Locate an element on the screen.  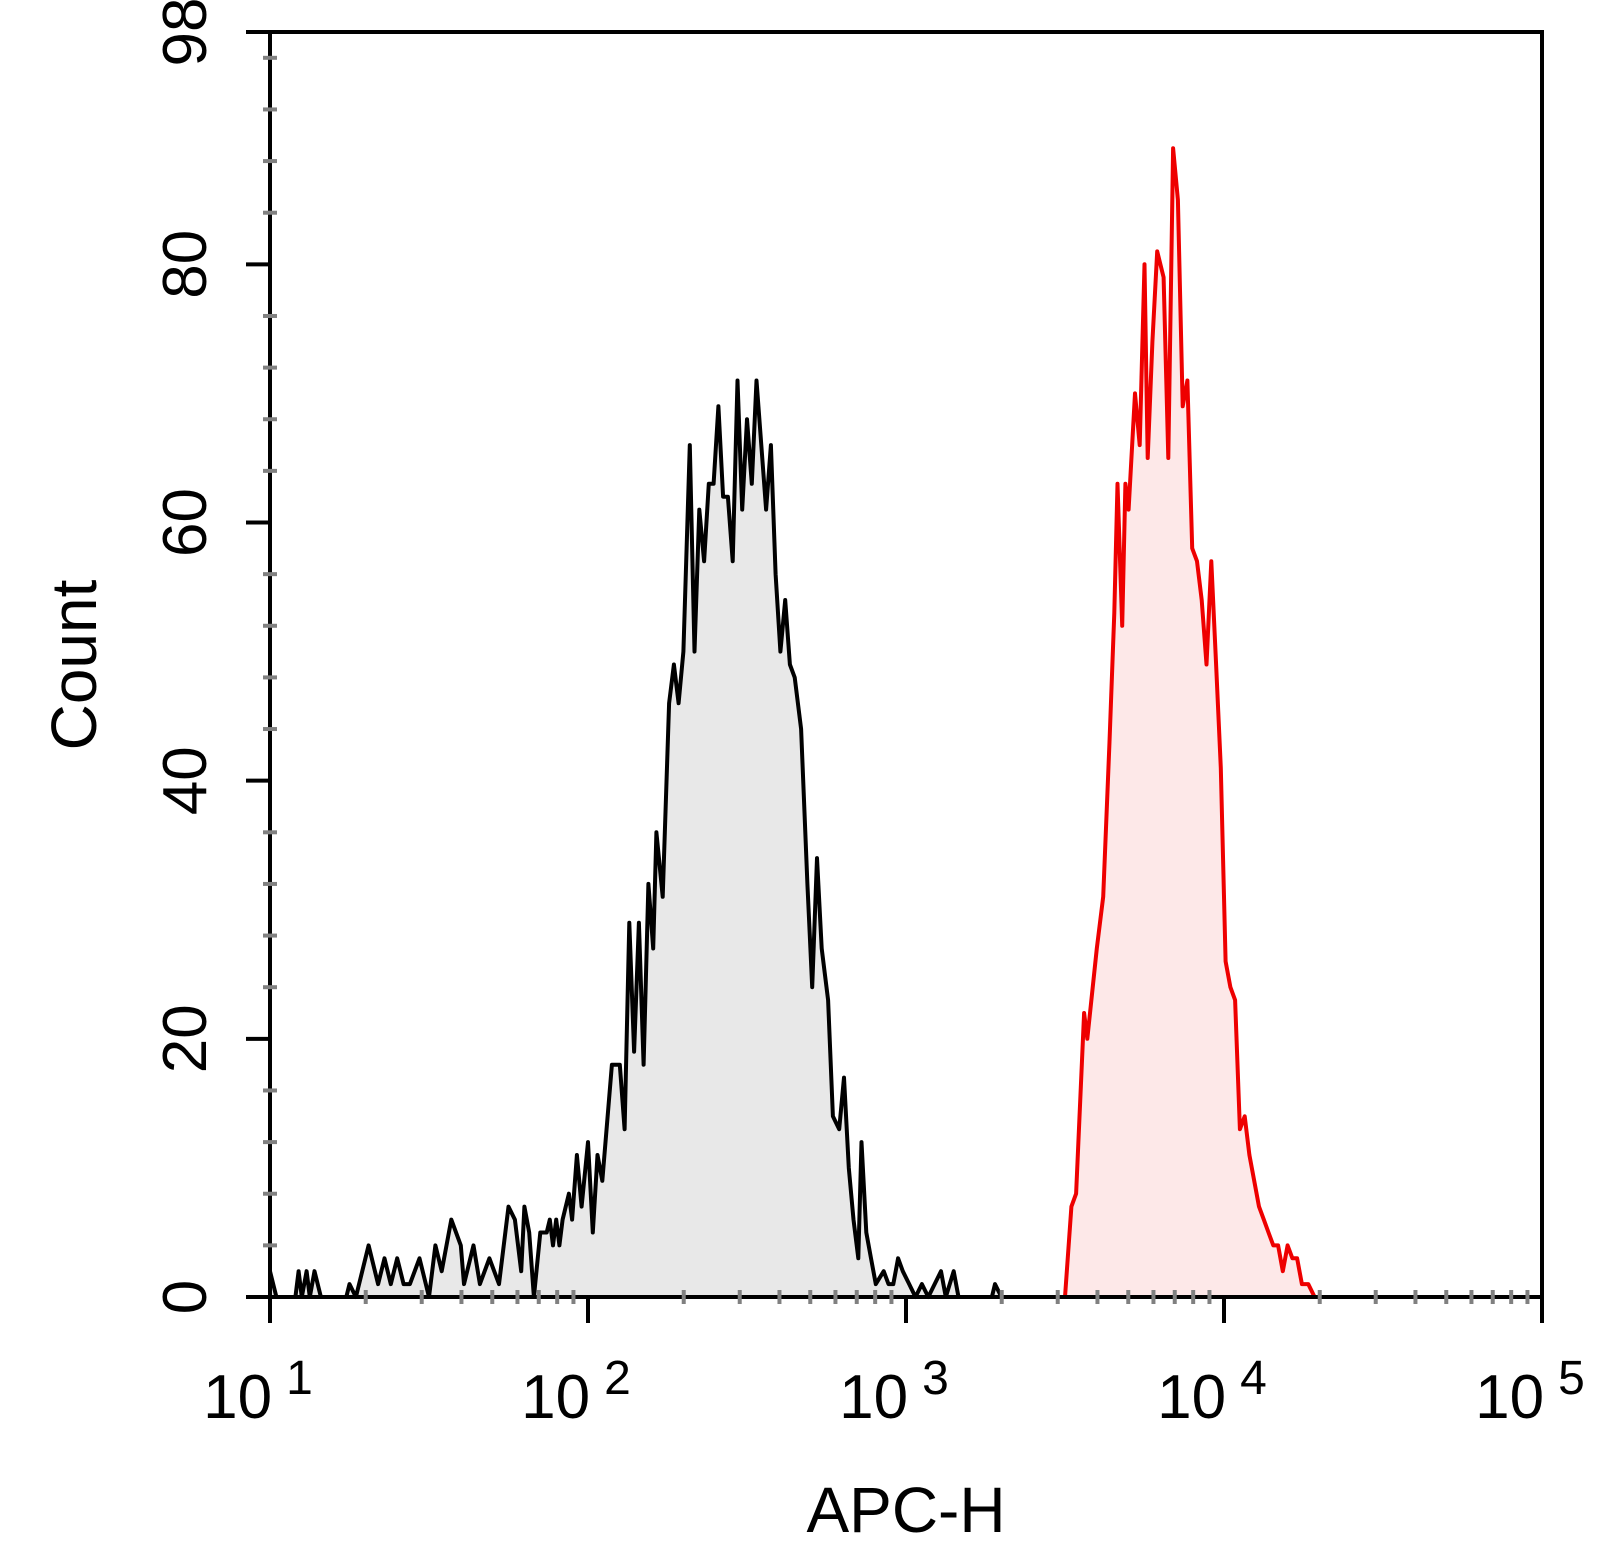
x-axis-ticks: 10 1 10 2 10 3 10 4 10 5 is located at coordinates (894, 1361).